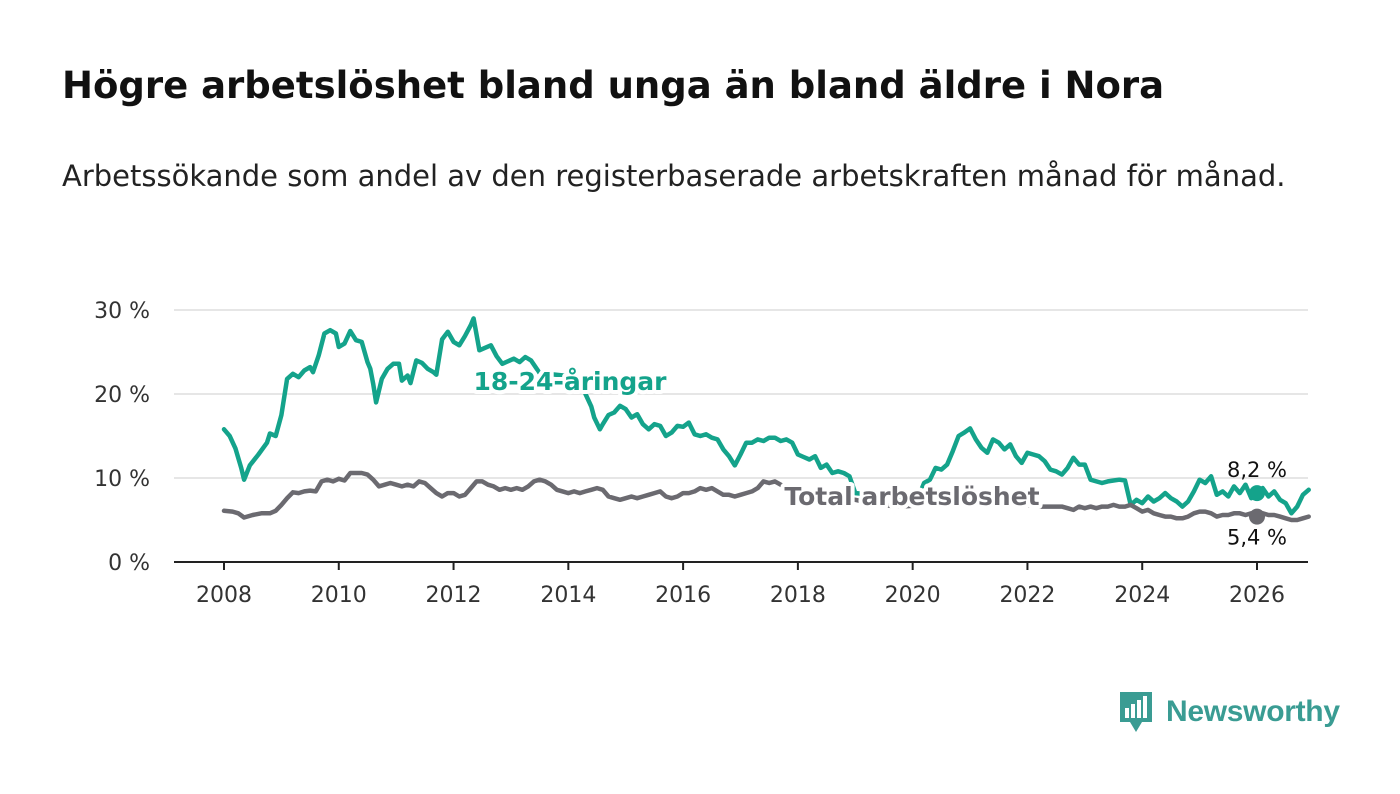 The width and height of the screenshot is (1400, 794). Describe the element at coordinates (1142, 595) in the screenshot. I see `x-tick-label-2024: 2024` at that location.